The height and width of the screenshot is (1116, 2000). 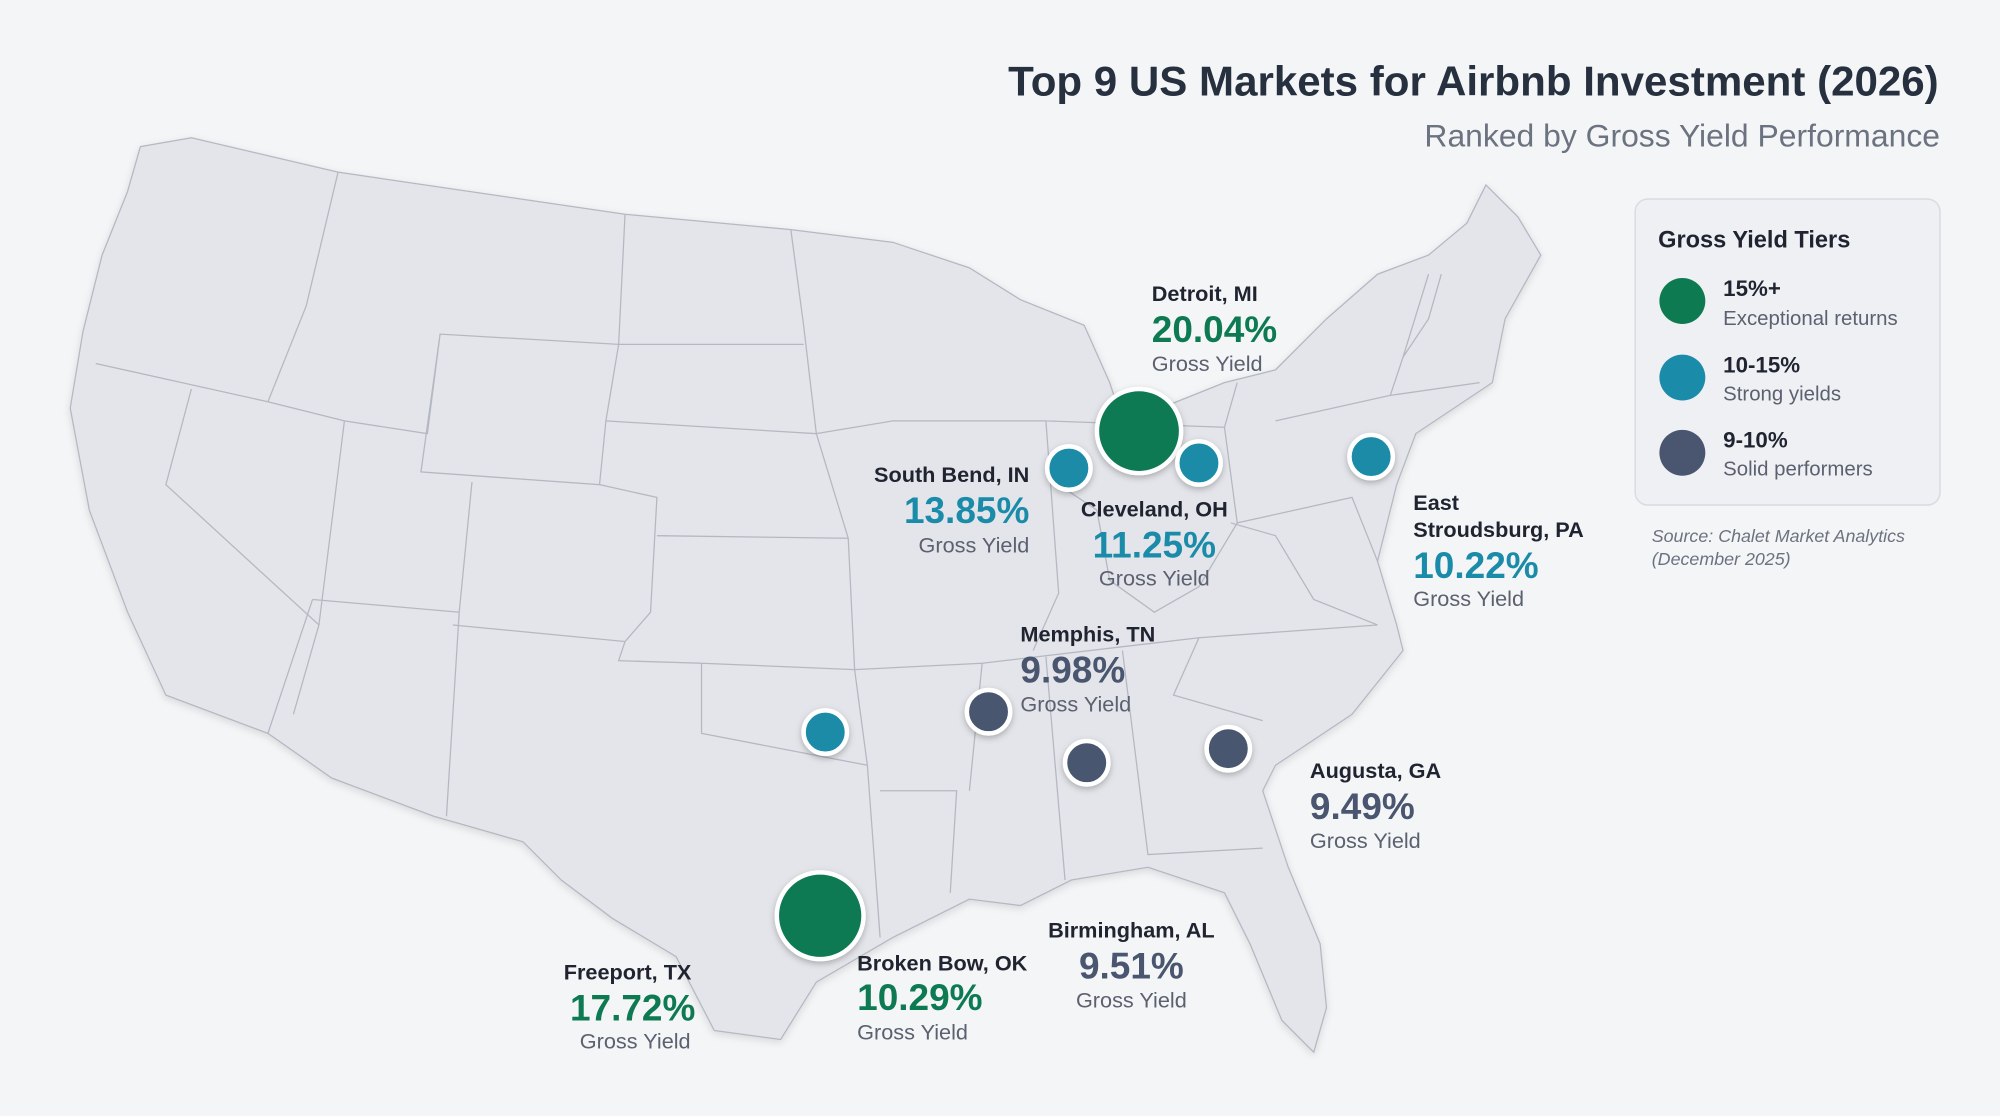 I want to click on legend-box, so click(x=1787, y=352).